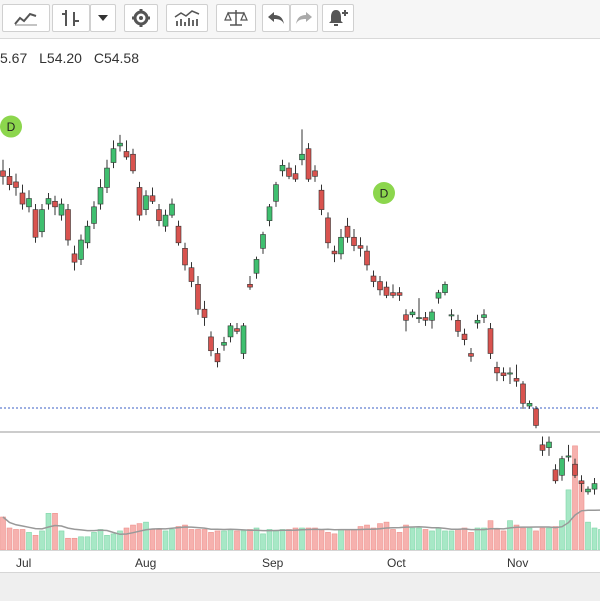 The height and width of the screenshot is (601, 600). What do you see at coordinates (26, 18) in the screenshot?
I see `chart-style-line-button` at bounding box center [26, 18].